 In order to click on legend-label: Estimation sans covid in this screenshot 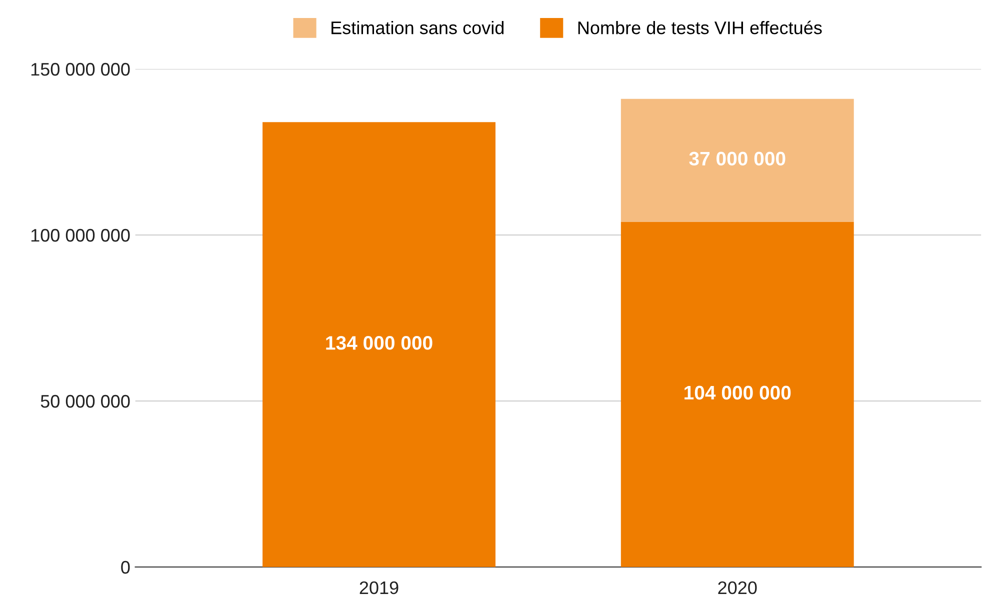, I will do `click(418, 27)`.